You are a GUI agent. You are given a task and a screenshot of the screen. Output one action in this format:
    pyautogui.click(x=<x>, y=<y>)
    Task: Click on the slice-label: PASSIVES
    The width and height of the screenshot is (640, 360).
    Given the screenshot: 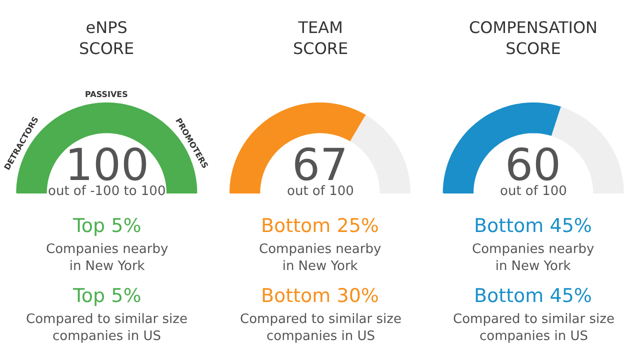 What is the action you would take?
    pyautogui.click(x=106, y=95)
    